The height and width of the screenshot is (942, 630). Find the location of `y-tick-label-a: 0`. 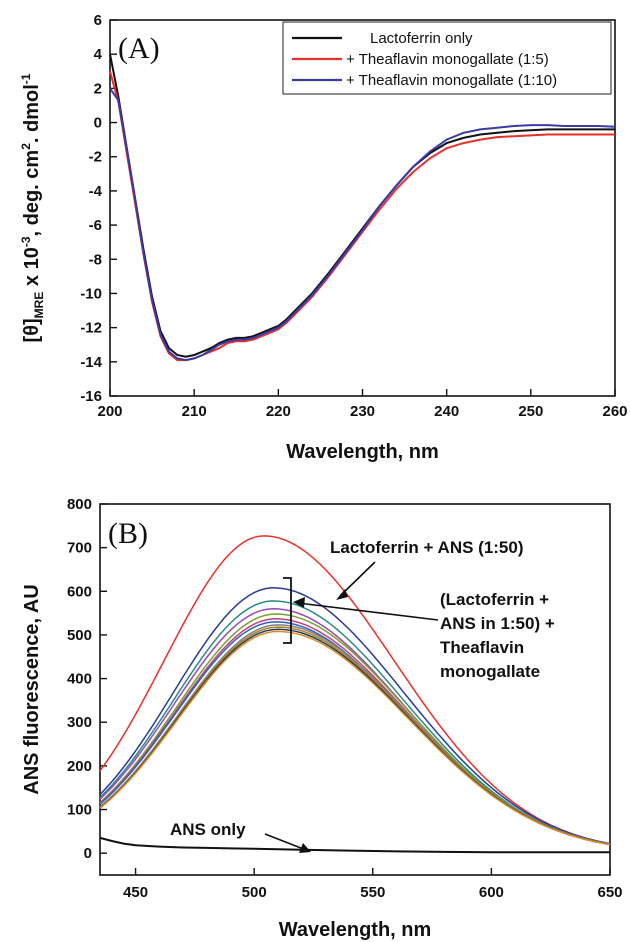

y-tick-label-a: 0 is located at coordinates (98, 123).